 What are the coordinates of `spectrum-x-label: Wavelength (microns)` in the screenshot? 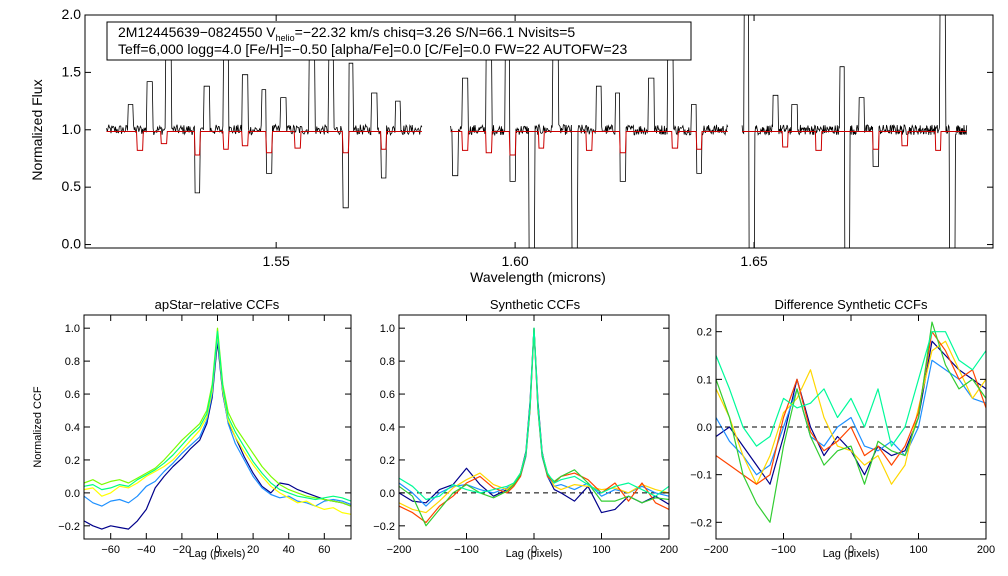 It's located at (538, 277).